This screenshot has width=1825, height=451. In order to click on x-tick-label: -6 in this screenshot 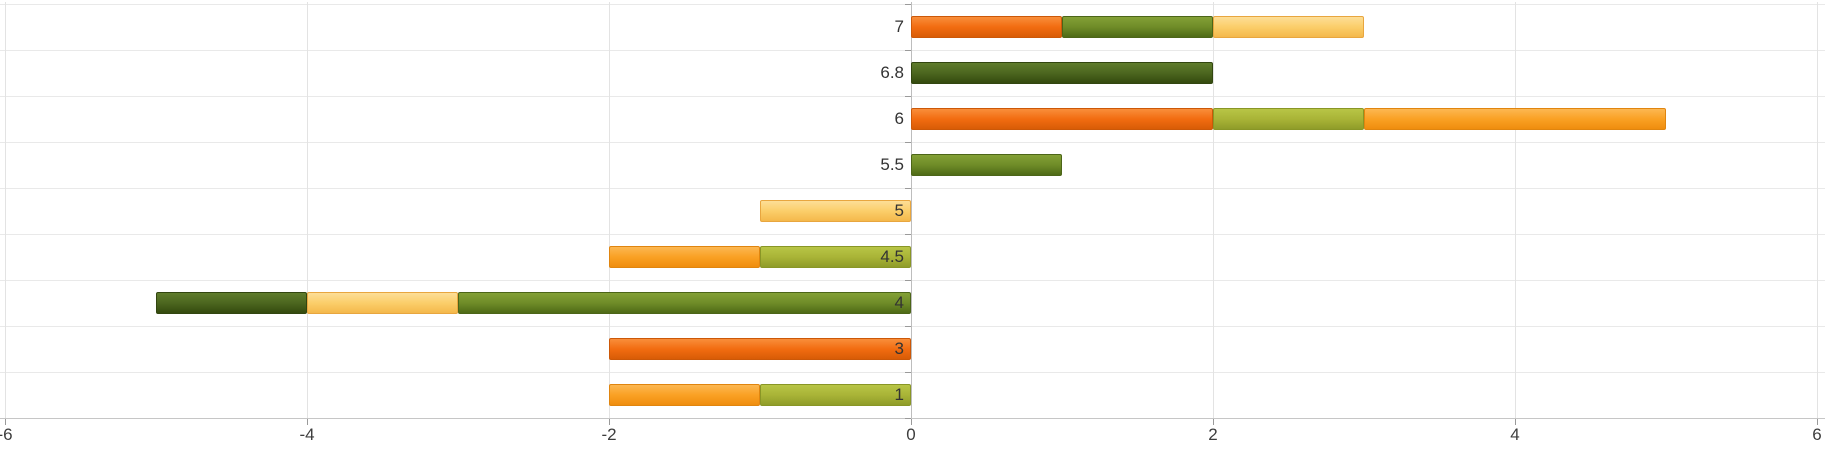, I will do `click(6, 434)`.